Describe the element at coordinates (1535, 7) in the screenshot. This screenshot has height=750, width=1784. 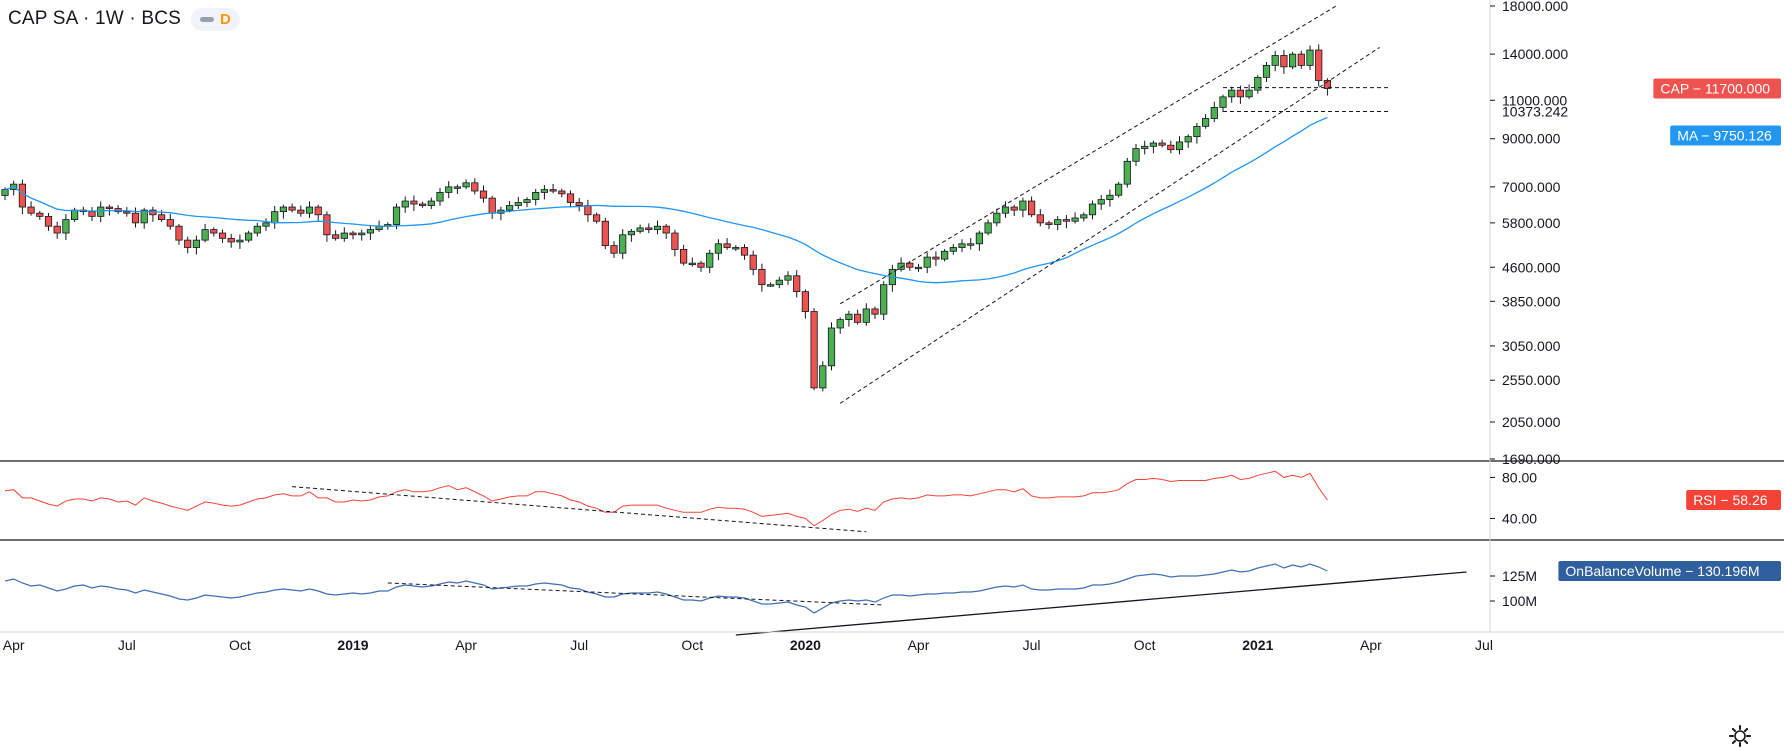
I see `y-tick-label: 18000.000` at that location.